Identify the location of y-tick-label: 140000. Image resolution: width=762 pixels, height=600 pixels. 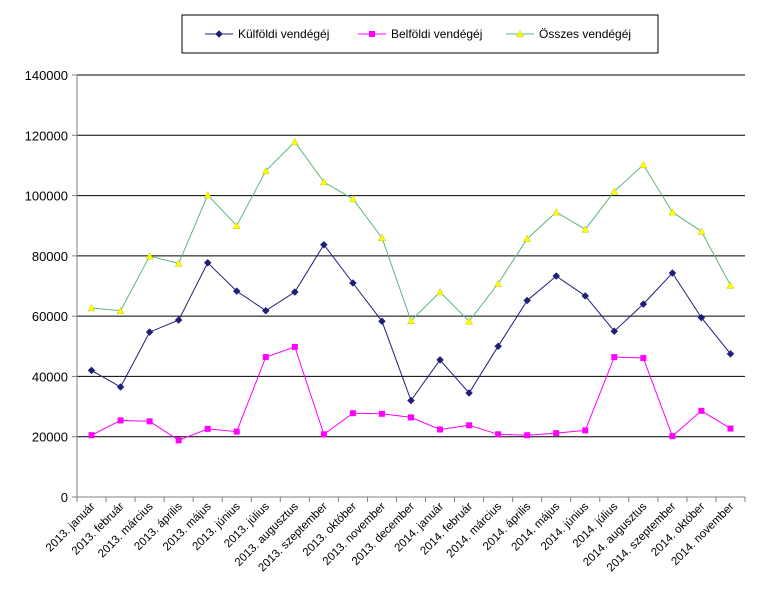
(46, 75).